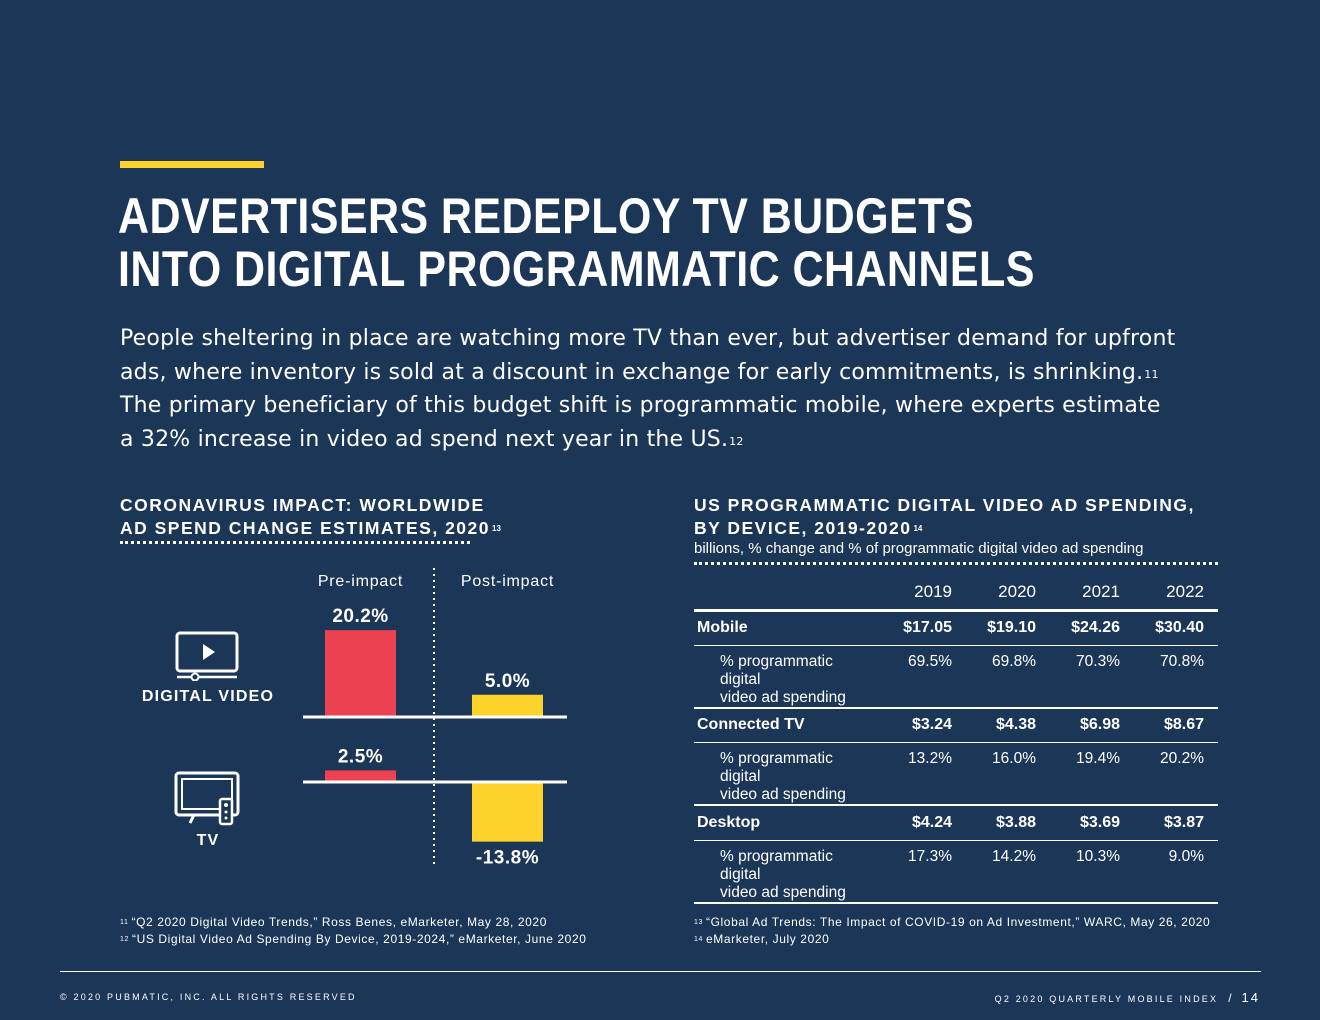 The width and height of the screenshot is (1320, 1020). What do you see at coordinates (1092, 823) in the screenshot?
I see `spend-value: $3.69` at bounding box center [1092, 823].